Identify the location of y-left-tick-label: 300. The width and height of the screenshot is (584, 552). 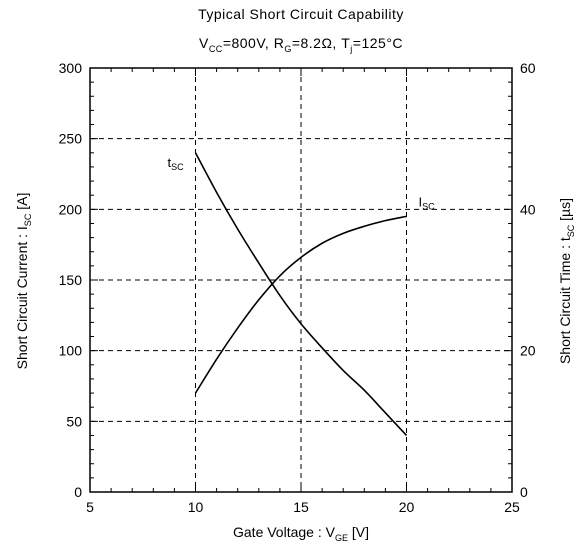
(71, 68).